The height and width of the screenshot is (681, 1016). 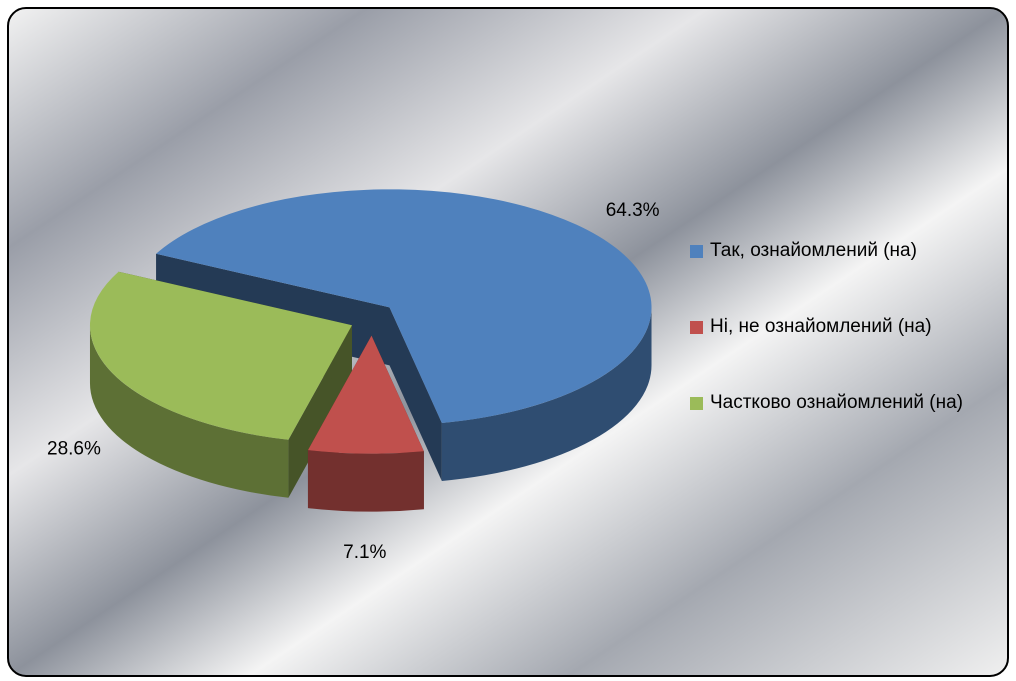 What do you see at coordinates (74, 448) in the screenshot?
I see `data-label: 28.6%` at bounding box center [74, 448].